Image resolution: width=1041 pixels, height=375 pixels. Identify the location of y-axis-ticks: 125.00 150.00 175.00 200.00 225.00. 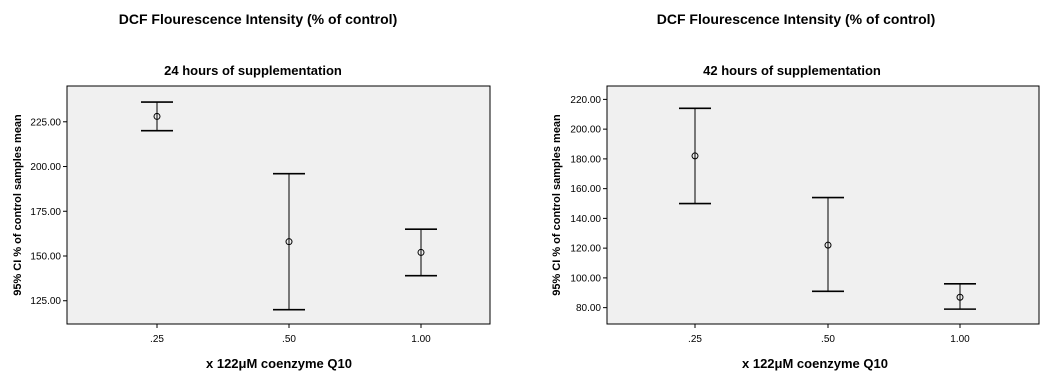
(48, 212).